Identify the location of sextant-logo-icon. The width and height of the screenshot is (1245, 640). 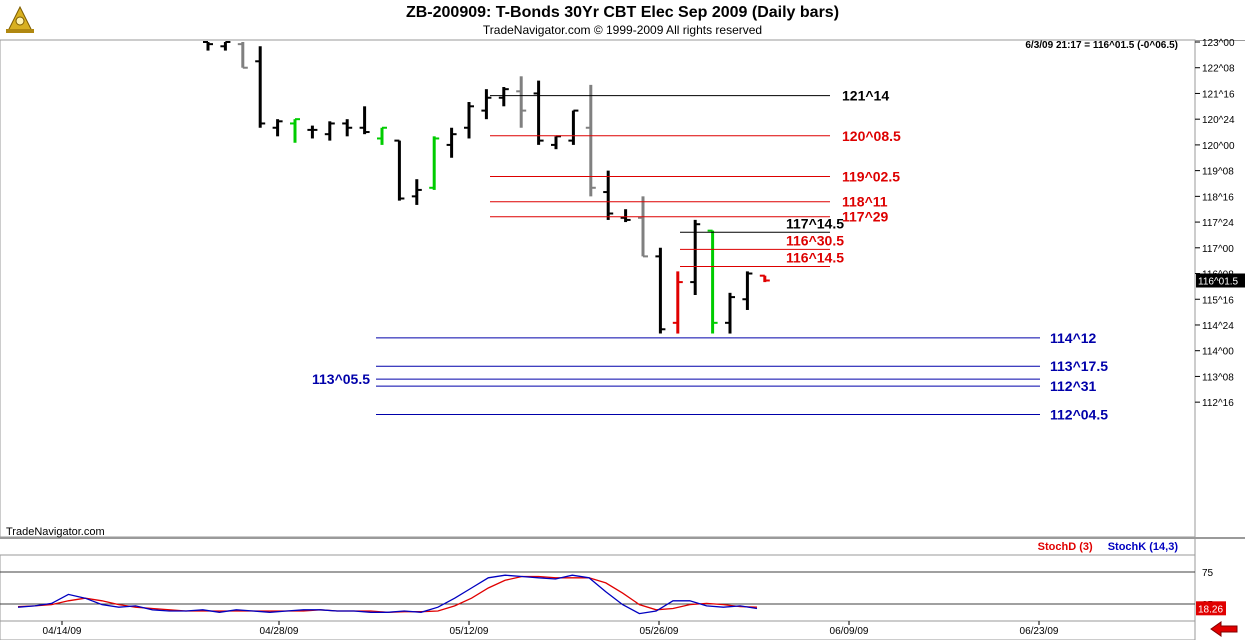
(20, 19).